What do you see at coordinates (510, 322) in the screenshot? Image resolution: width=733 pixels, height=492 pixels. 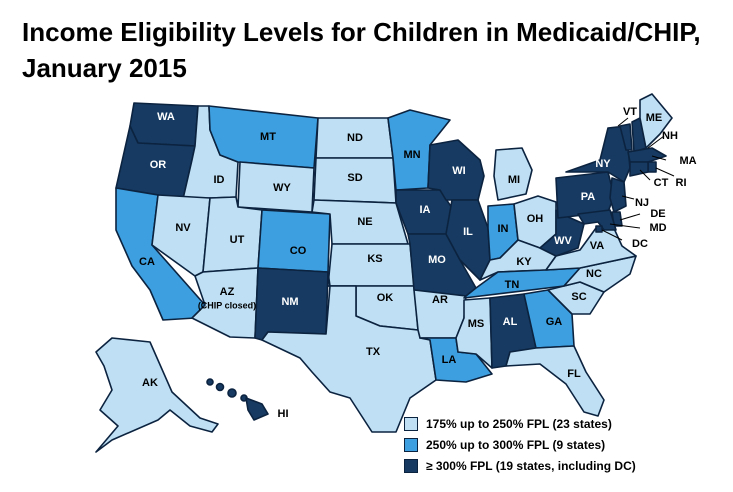 I see `state-label-al: AL` at bounding box center [510, 322].